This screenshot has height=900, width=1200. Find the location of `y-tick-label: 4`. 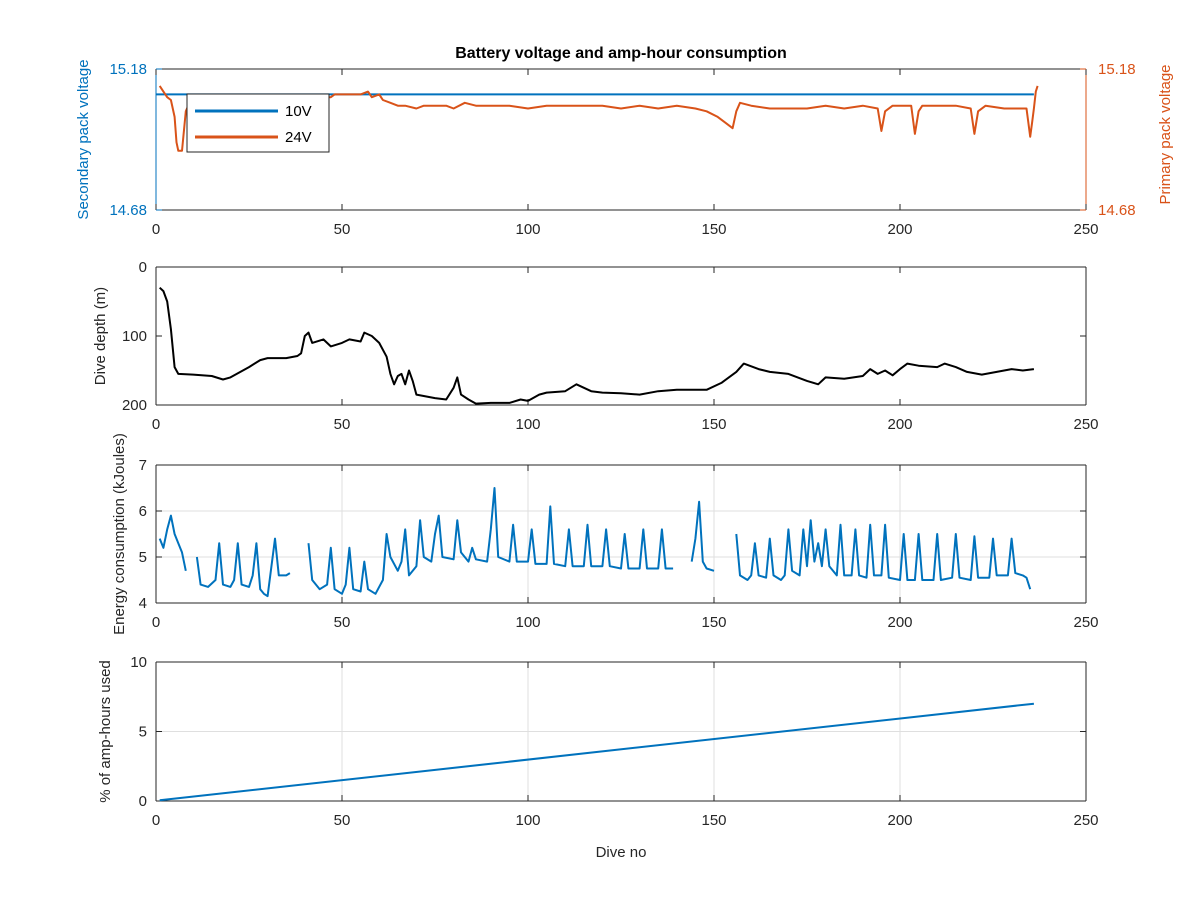

y-tick-label: 4 is located at coordinates (143, 603).